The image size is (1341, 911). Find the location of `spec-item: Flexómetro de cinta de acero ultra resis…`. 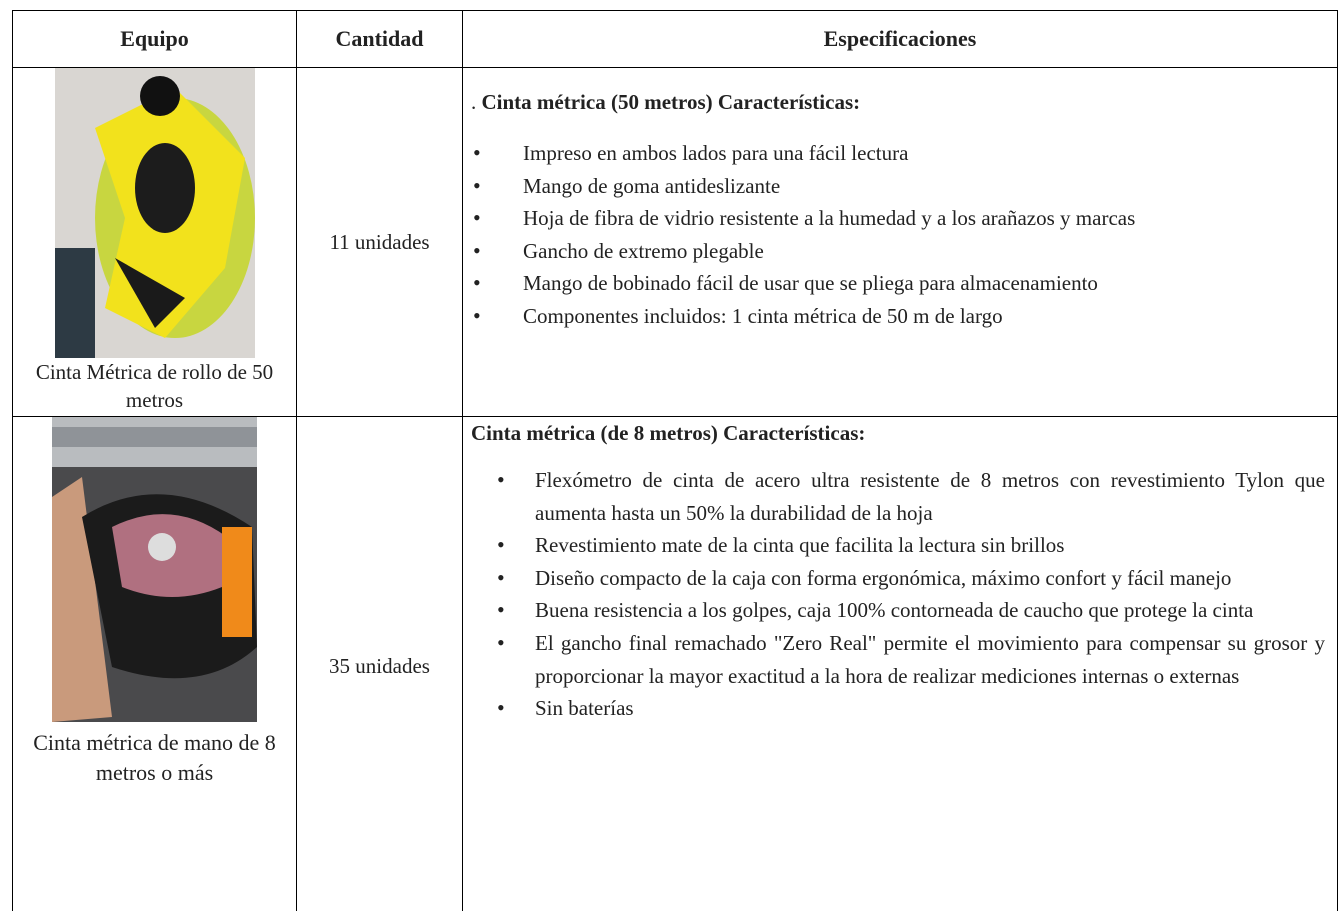

spec-item: Flexómetro de cinta de acero ultra resis… is located at coordinates (898, 496).